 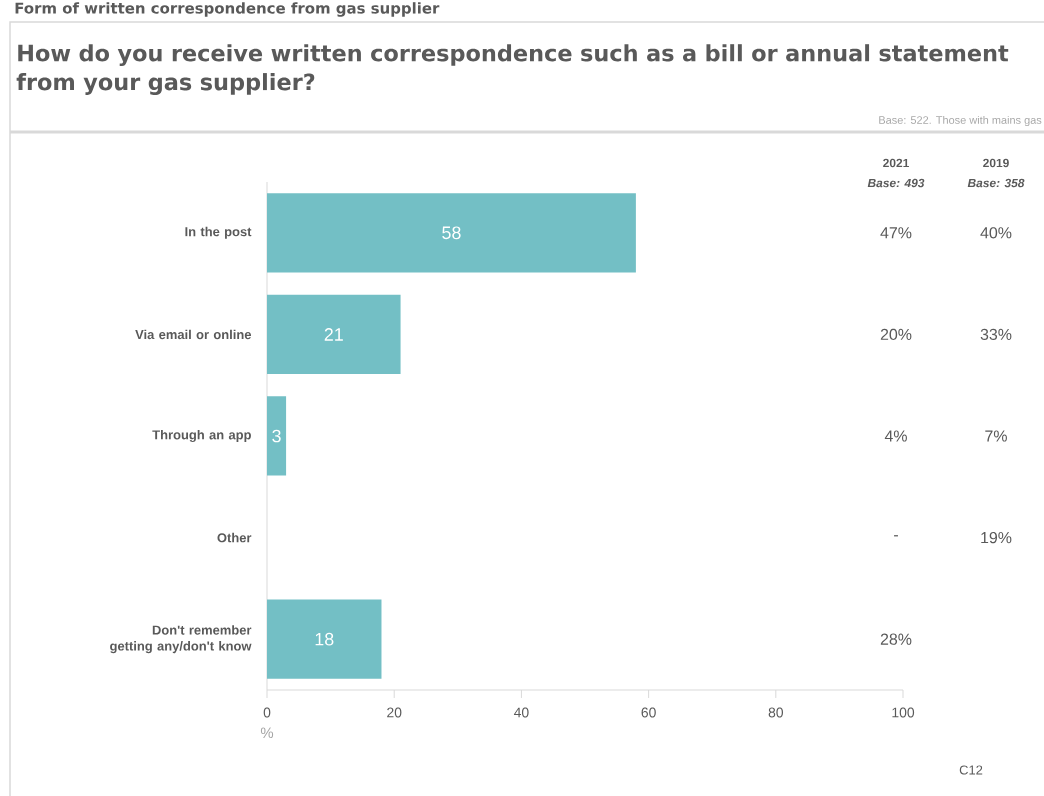 I want to click on x-tick-label: 0, so click(x=267, y=712).